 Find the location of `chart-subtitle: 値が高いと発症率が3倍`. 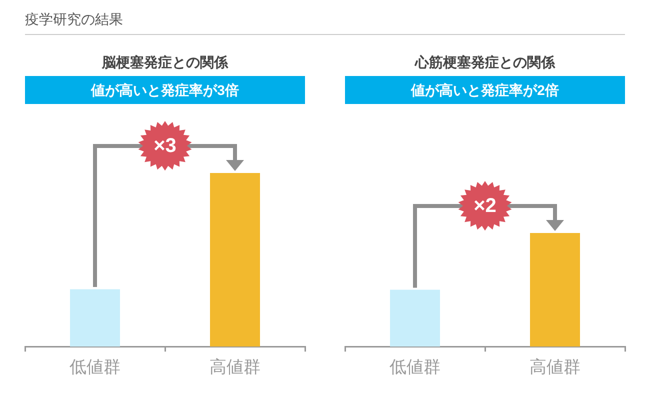

chart-subtitle: 値が高いと発症率が3倍 is located at coordinates (165, 90).